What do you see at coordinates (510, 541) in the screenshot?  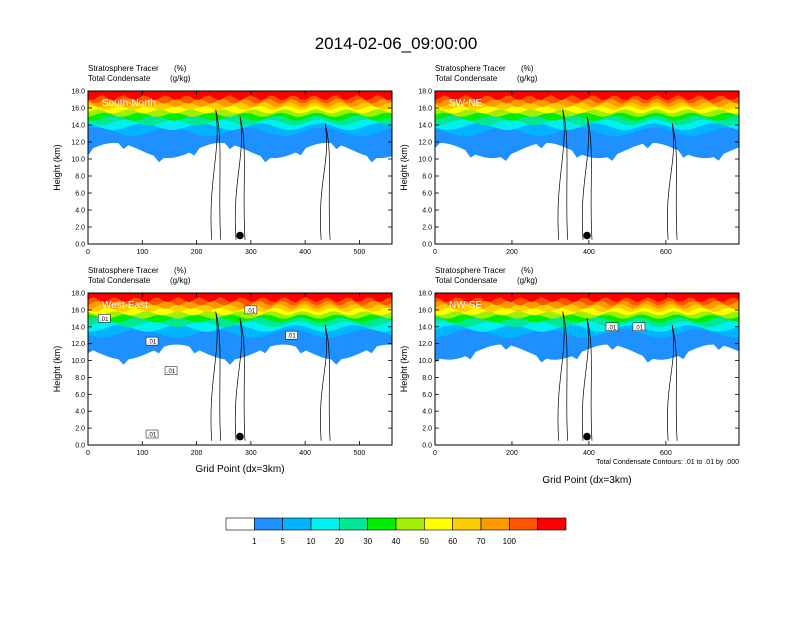 I see `colorbar-label: 100` at bounding box center [510, 541].